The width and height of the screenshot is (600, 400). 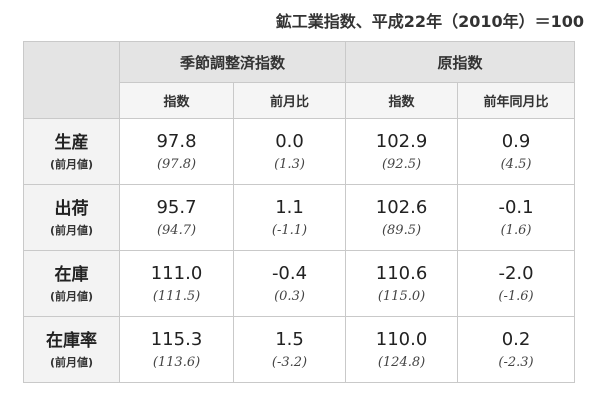 What do you see at coordinates (289, 100) in the screenshot?
I see `sub-header-mom: 前月比` at bounding box center [289, 100].